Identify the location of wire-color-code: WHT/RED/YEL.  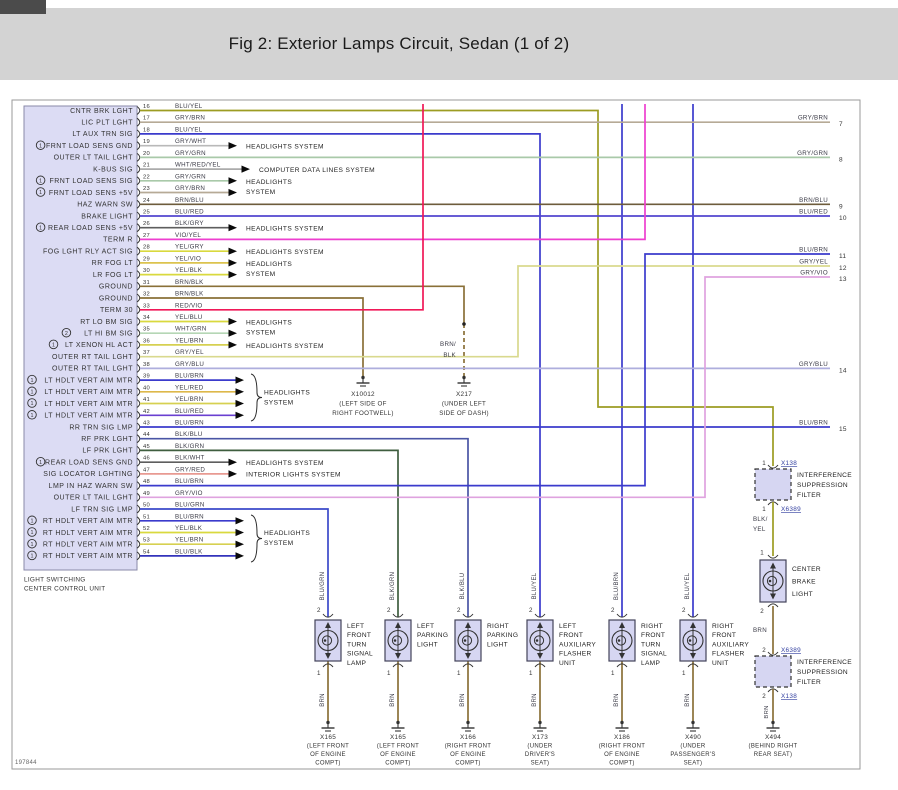
(198, 165).